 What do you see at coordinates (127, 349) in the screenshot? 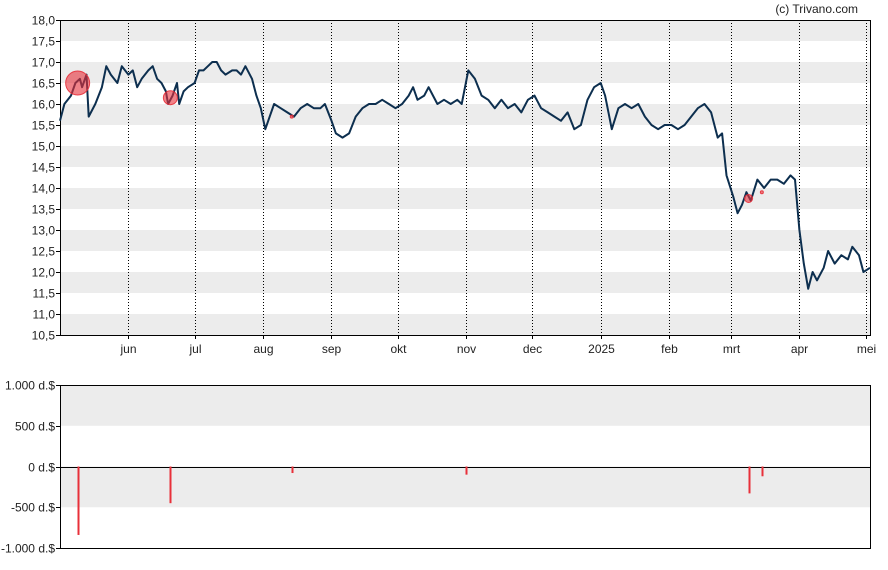
I see `x-tick-label: jun` at bounding box center [127, 349].